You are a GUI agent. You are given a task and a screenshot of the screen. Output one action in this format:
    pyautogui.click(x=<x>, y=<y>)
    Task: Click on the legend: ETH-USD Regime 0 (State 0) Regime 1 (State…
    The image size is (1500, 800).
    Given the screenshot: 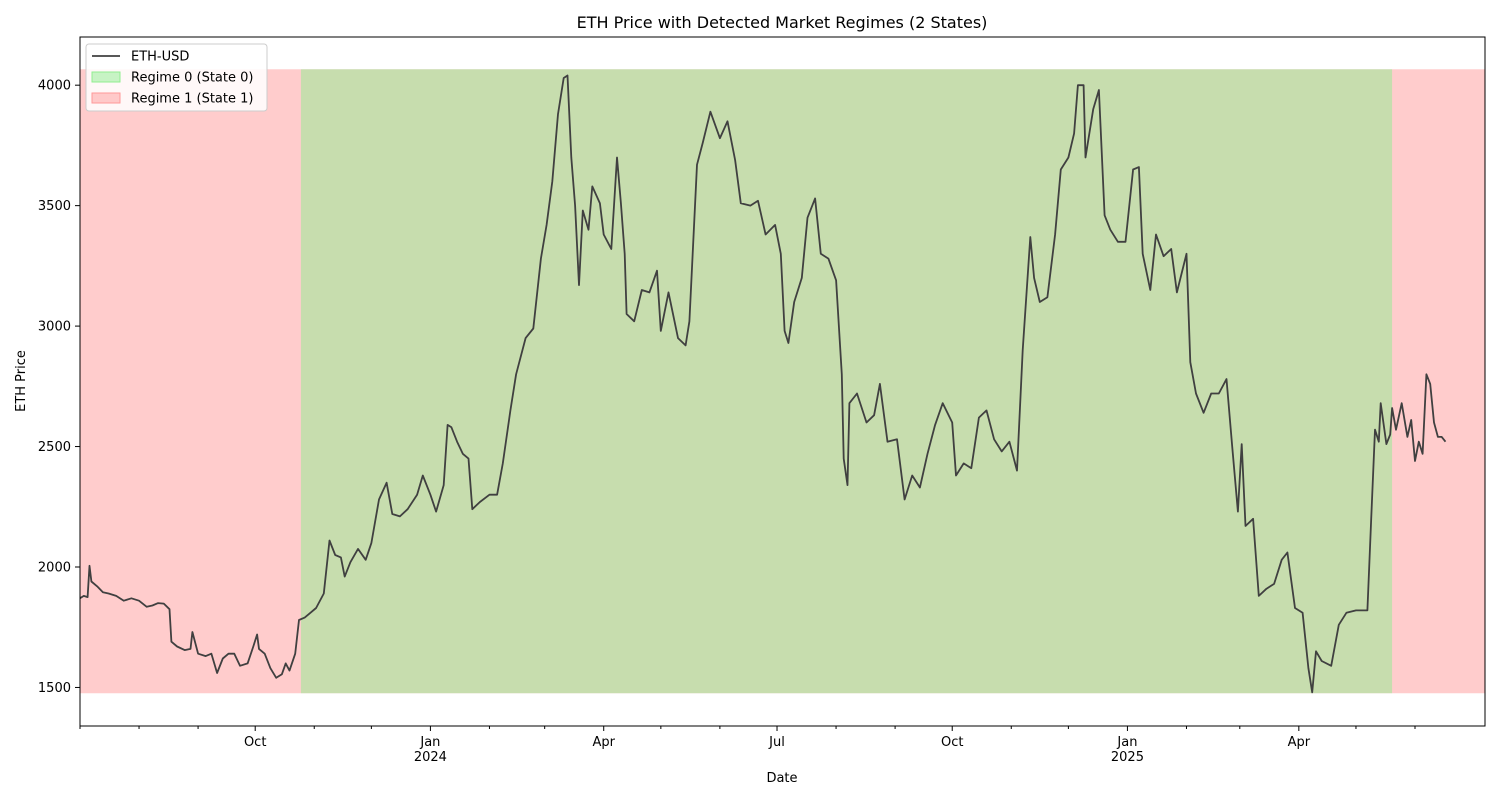 What is the action you would take?
    pyautogui.click(x=176, y=77)
    